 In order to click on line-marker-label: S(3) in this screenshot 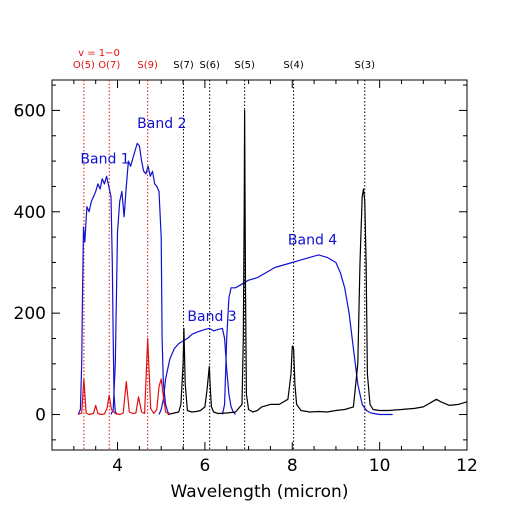, I will do `click(365, 65)`.